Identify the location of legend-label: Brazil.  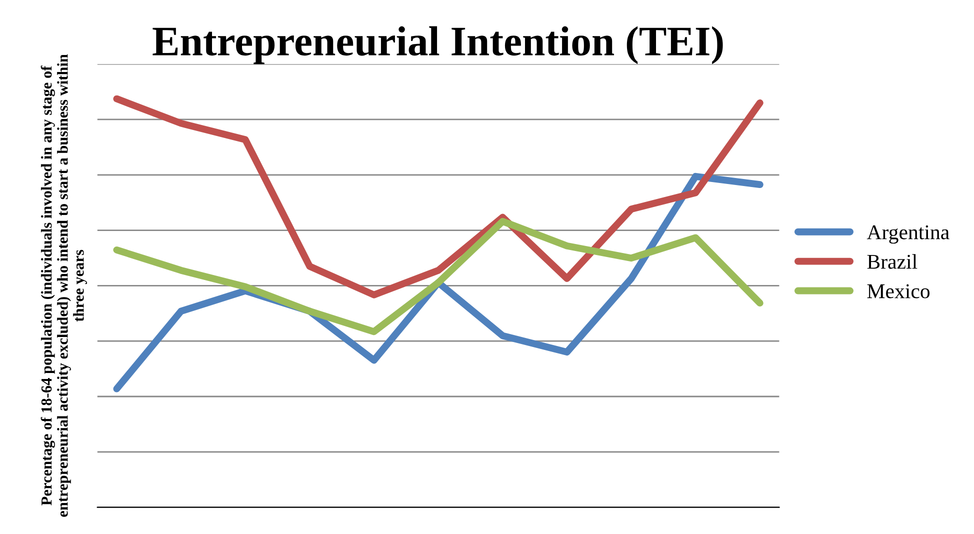
(892, 261).